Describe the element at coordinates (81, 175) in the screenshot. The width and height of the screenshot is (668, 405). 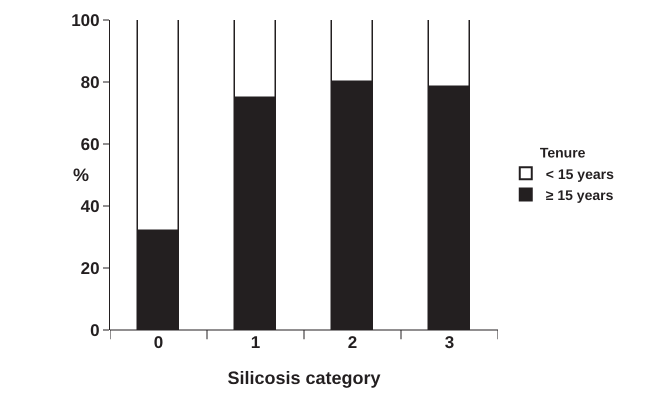
I see `y-axis-title: %` at that location.